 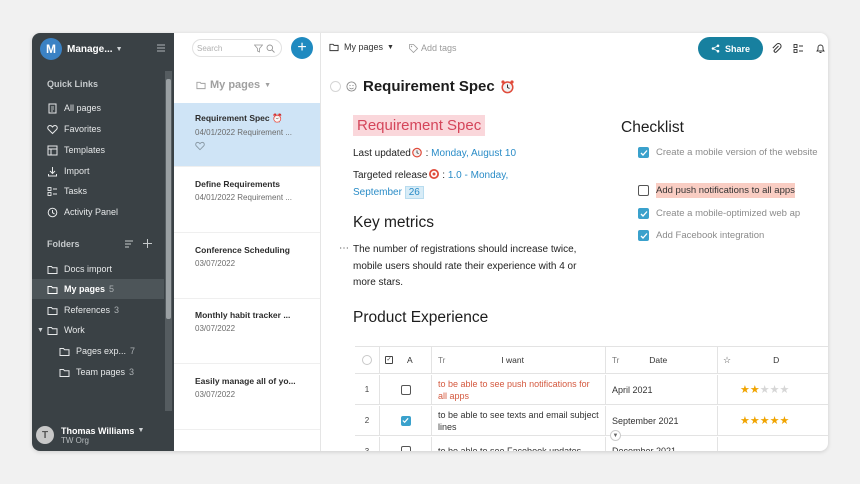 I want to click on outline-icon, so click(x=798, y=48).